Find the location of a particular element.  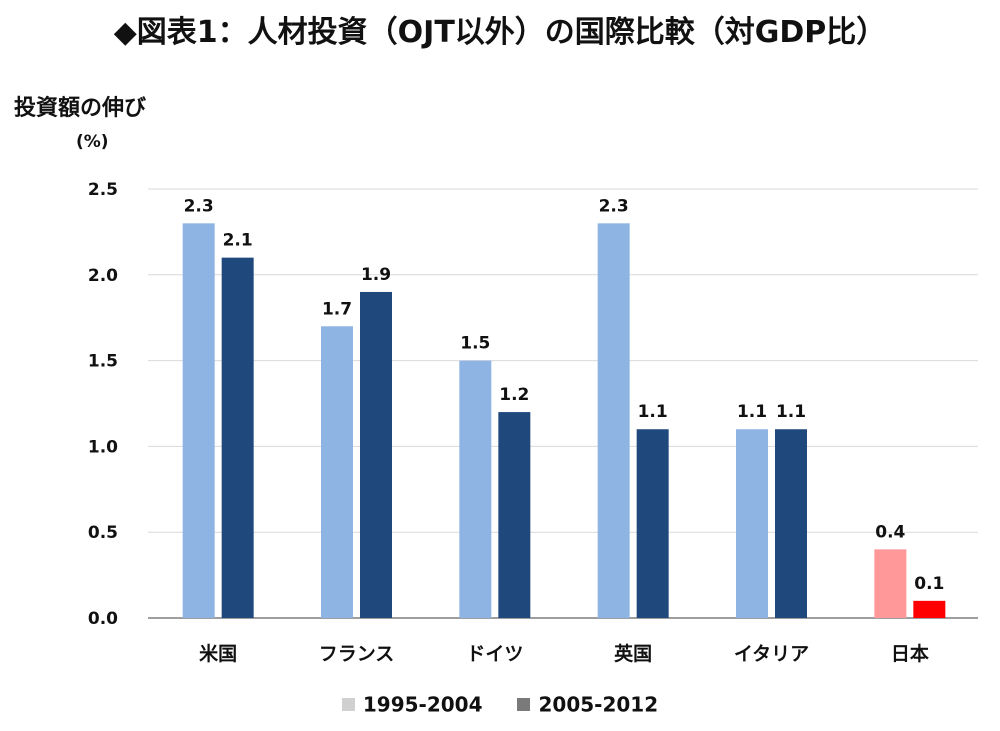

y-tick-label: 2.5 is located at coordinates (103, 190).